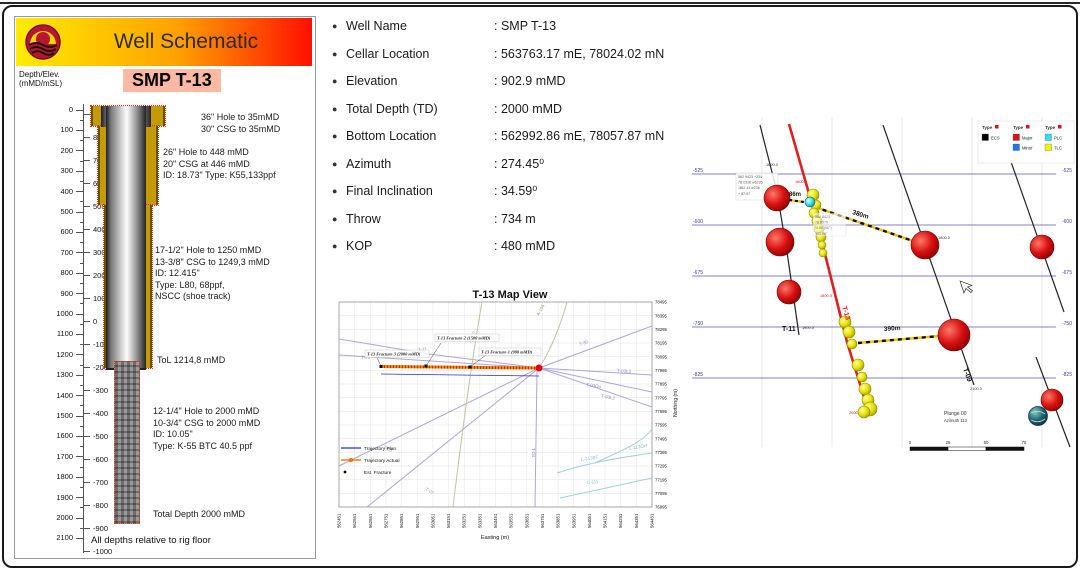  I want to click on elev-label-right: -600, so click(1067, 222).